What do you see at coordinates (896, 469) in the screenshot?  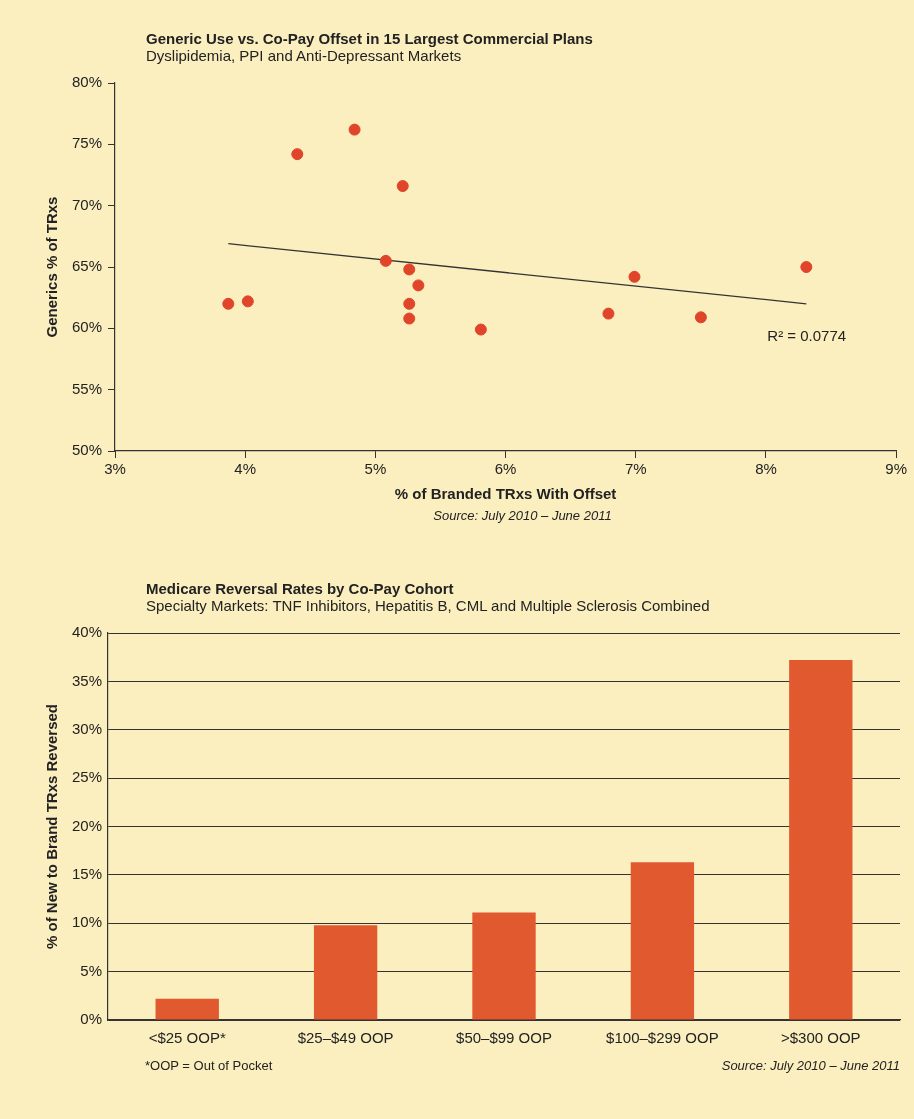 I see `x-tick-label: 9%` at bounding box center [896, 469].